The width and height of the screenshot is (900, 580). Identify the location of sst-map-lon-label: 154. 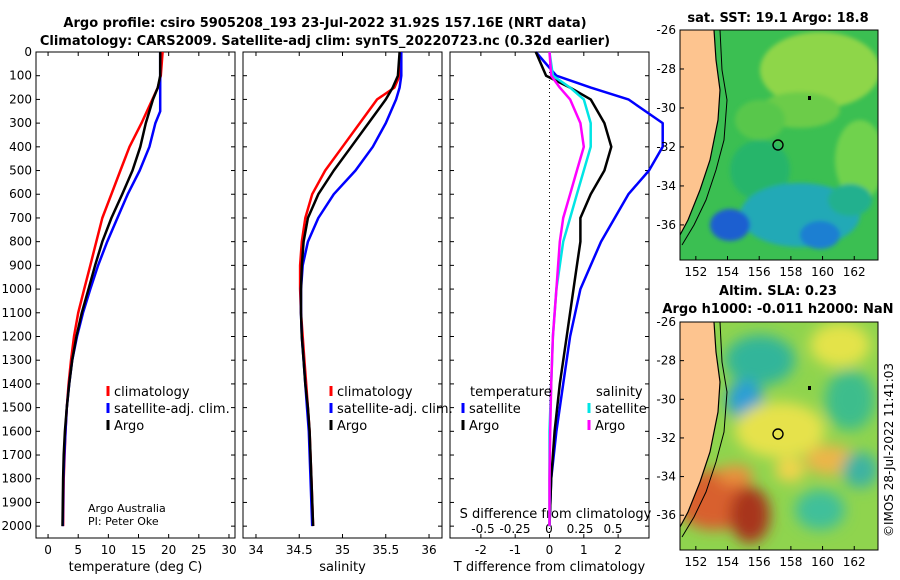
(727, 272).